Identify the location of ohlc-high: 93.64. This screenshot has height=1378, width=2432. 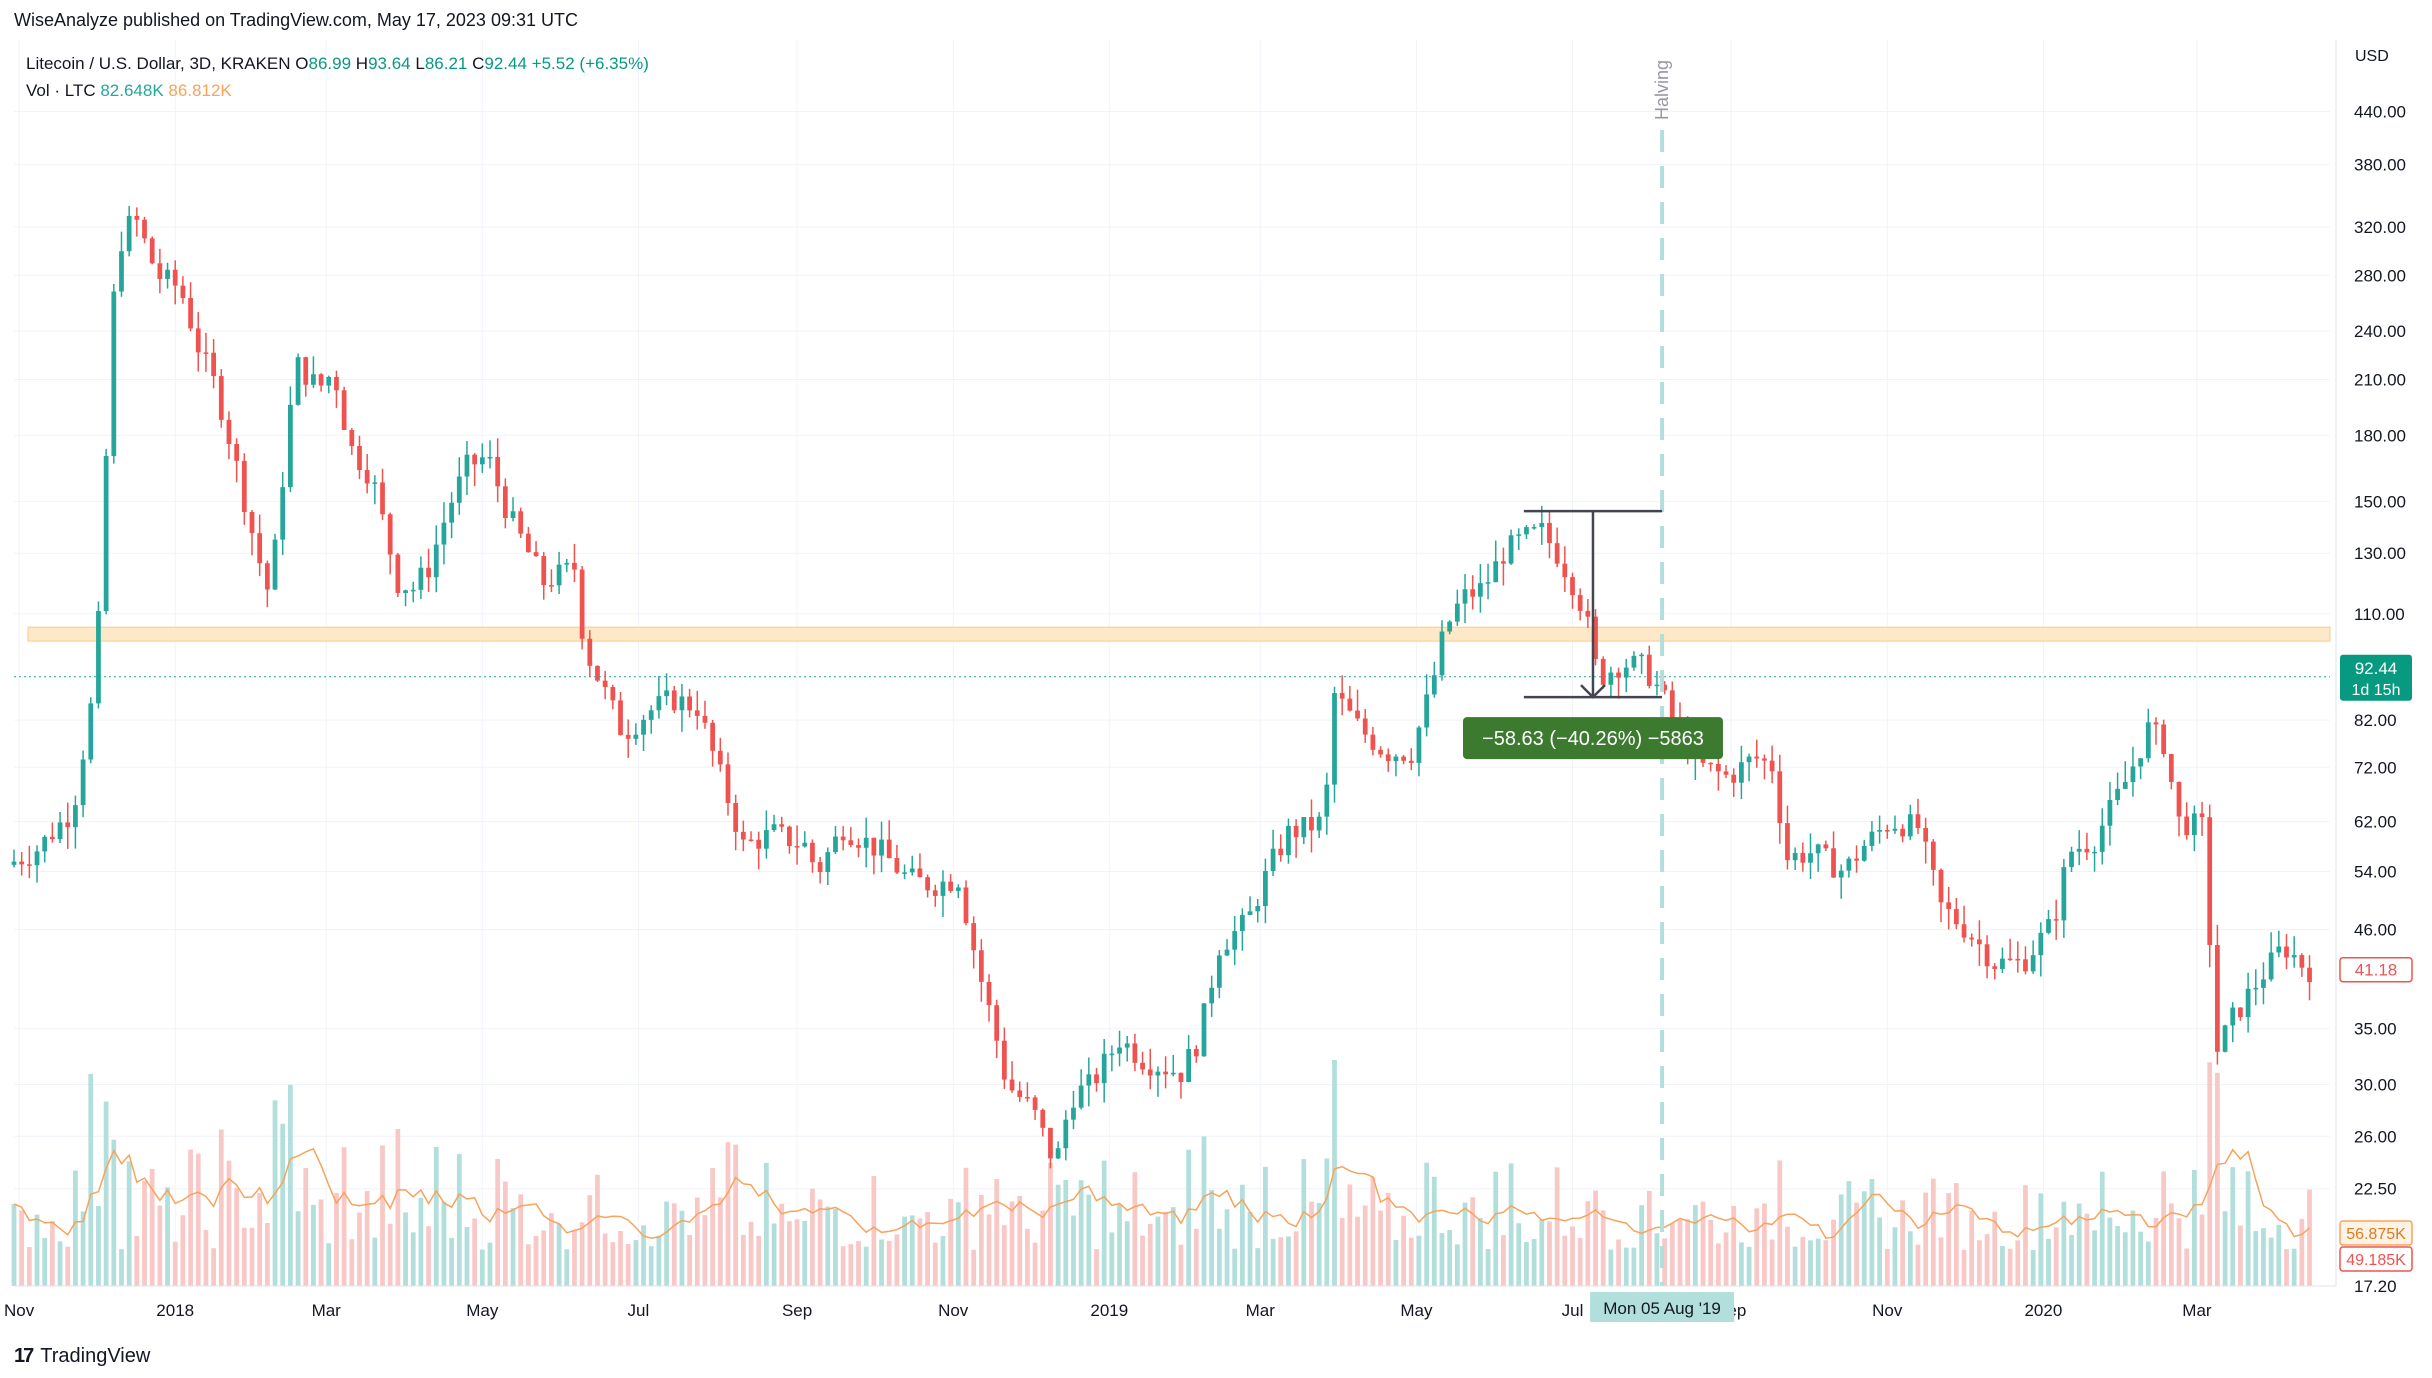
(389, 63).